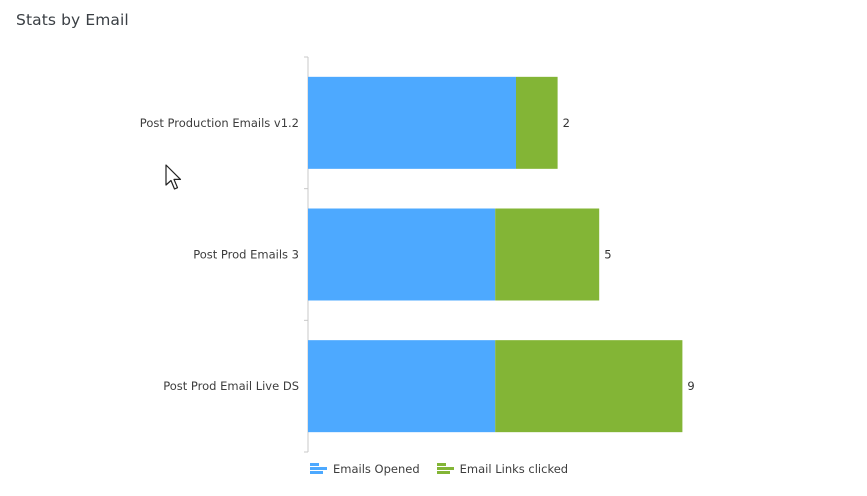 The width and height of the screenshot is (867, 496). I want to click on legend-item-emails-opened: Emails Opened, so click(365, 469).